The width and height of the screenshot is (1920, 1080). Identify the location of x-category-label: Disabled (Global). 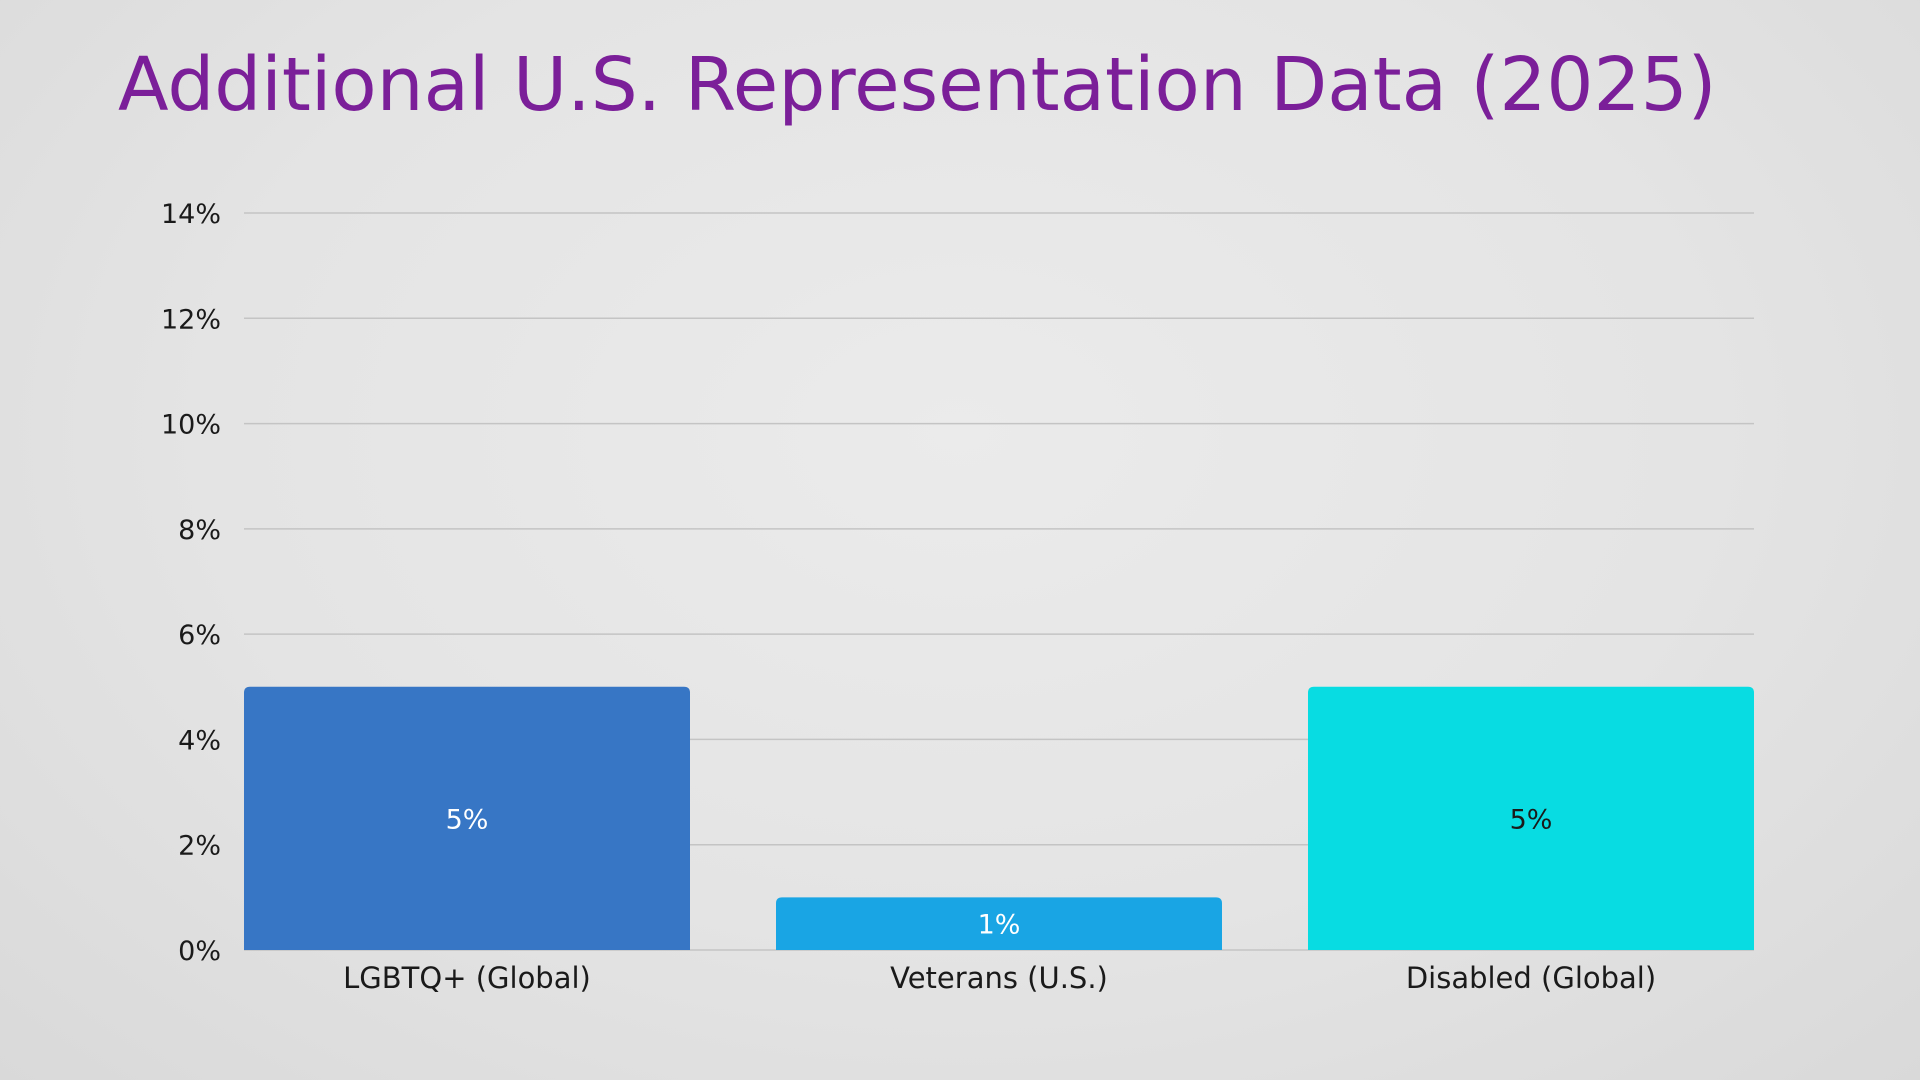
(1531, 978).